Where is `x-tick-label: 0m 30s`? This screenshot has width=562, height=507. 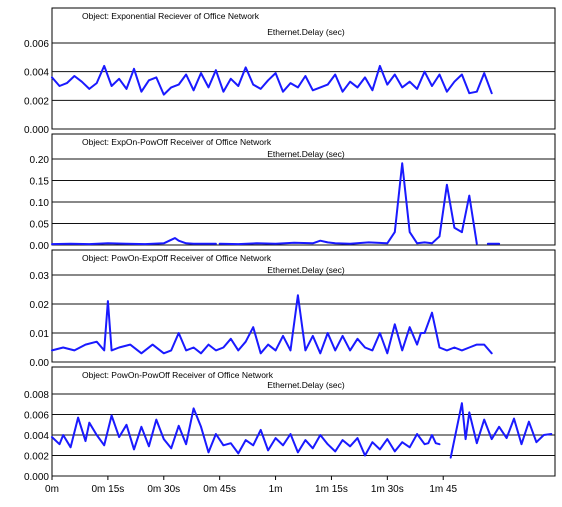 x-tick-label: 0m 30s is located at coordinates (163, 489).